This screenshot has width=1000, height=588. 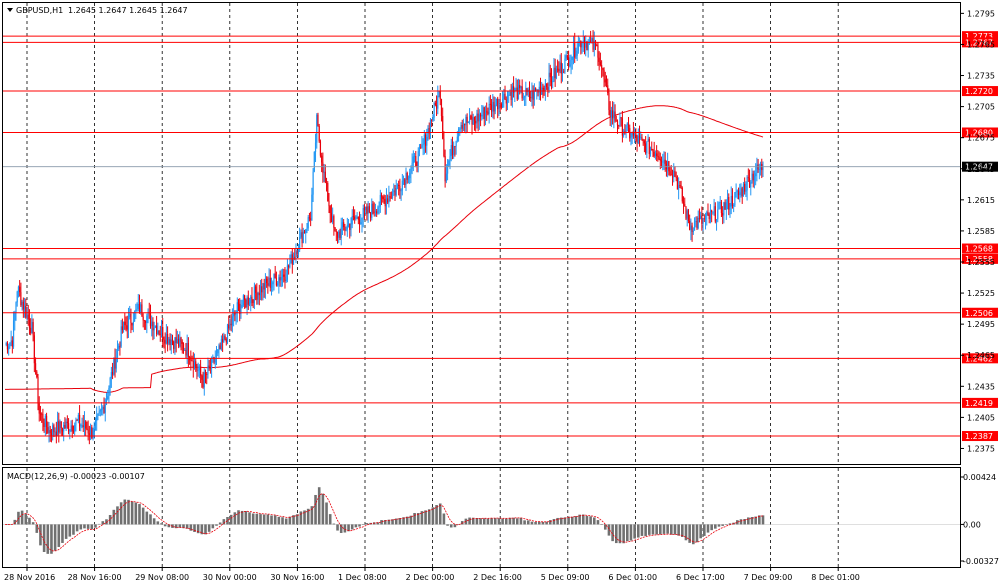 What do you see at coordinates (981, 448) in the screenshot?
I see `y-tick-label: 1.2375` at bounding box center [981, 448].